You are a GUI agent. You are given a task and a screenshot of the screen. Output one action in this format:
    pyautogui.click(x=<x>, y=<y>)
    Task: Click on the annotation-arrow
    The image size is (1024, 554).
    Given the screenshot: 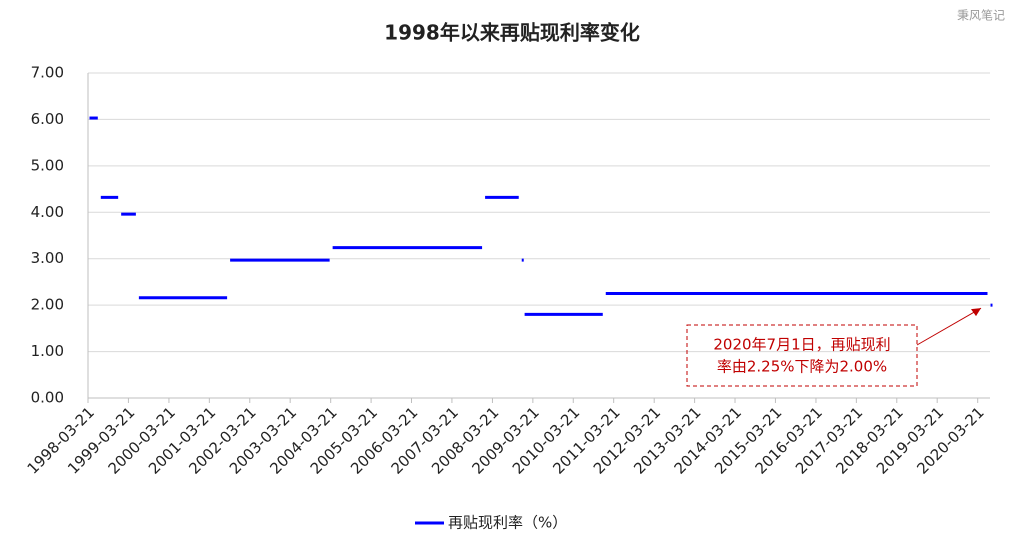 What is the action you would take?
    pyautogui.click(x=949, y=326)
    